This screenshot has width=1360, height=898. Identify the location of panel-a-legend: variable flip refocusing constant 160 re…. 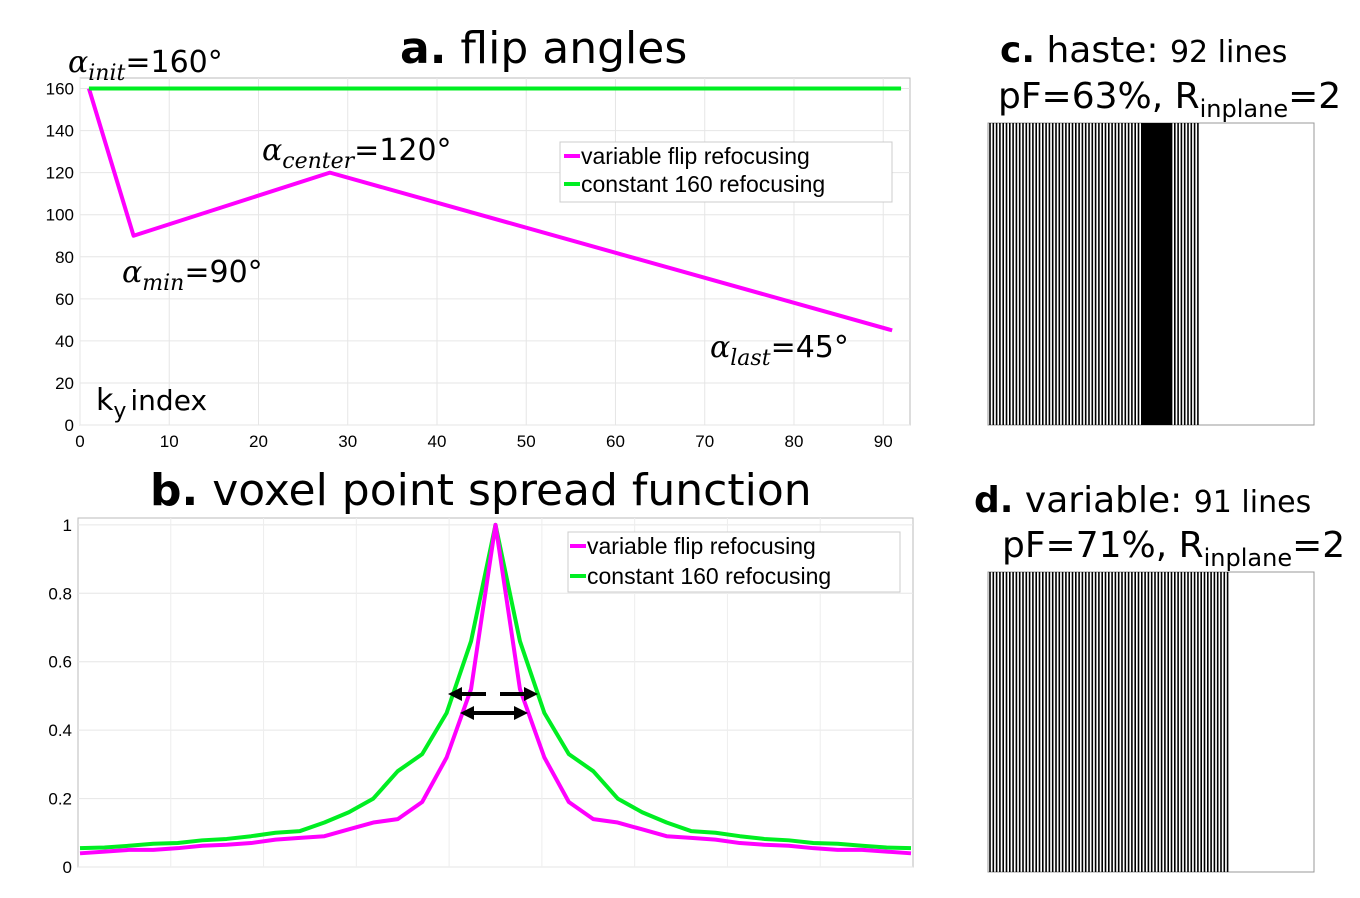
(726, 172).